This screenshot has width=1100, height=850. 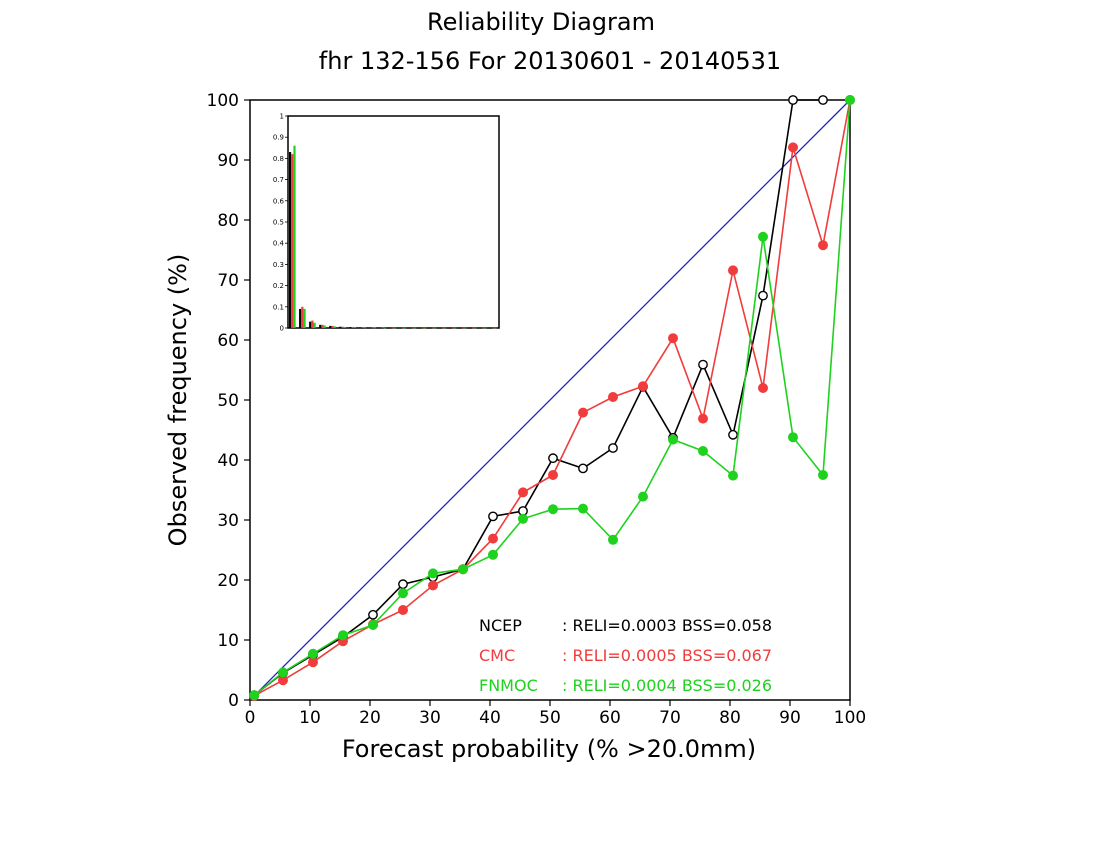 I want to click on x-tick-label: 100, so click(x=850, y=718).